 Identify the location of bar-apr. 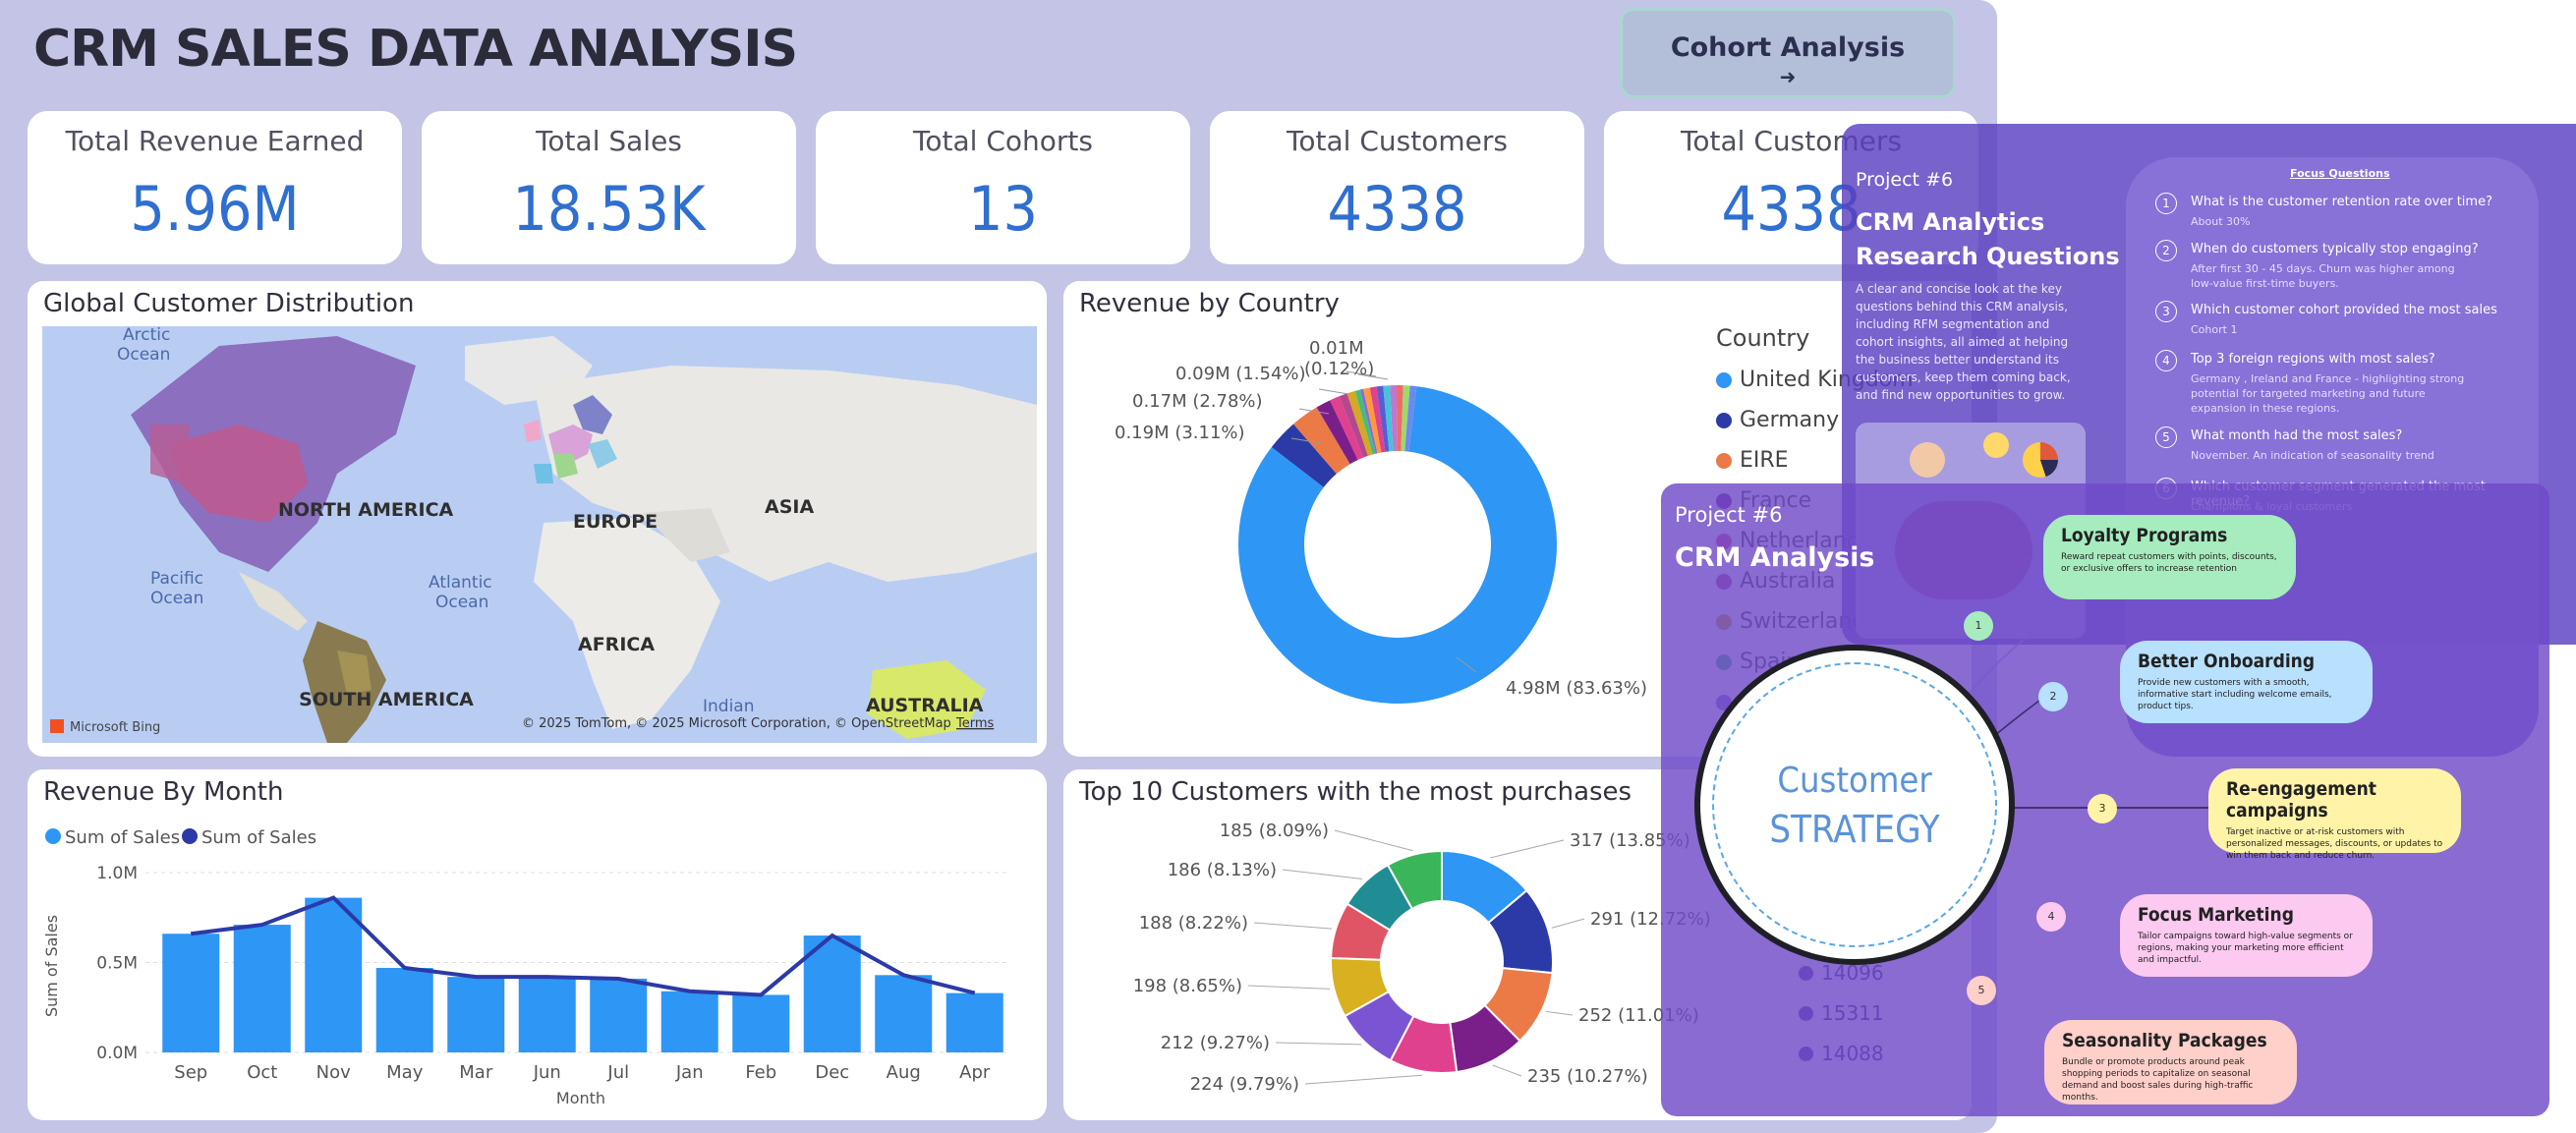
(974, 1022).